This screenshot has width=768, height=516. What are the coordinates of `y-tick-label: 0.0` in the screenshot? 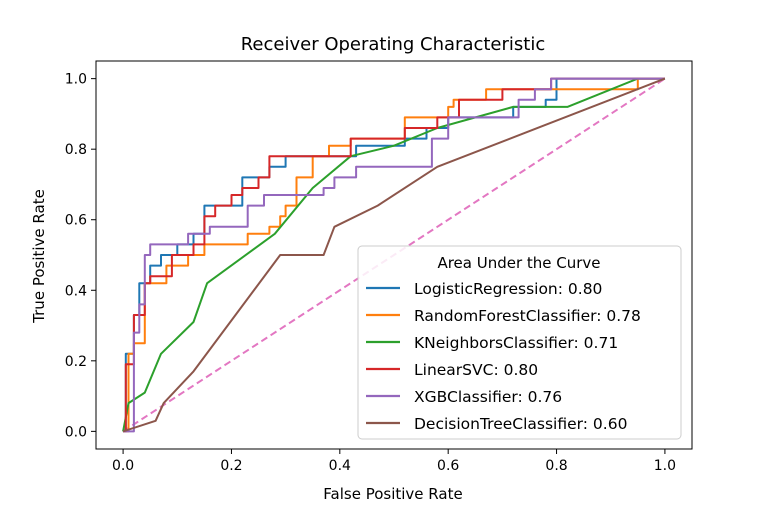 It's located at (76, 432).